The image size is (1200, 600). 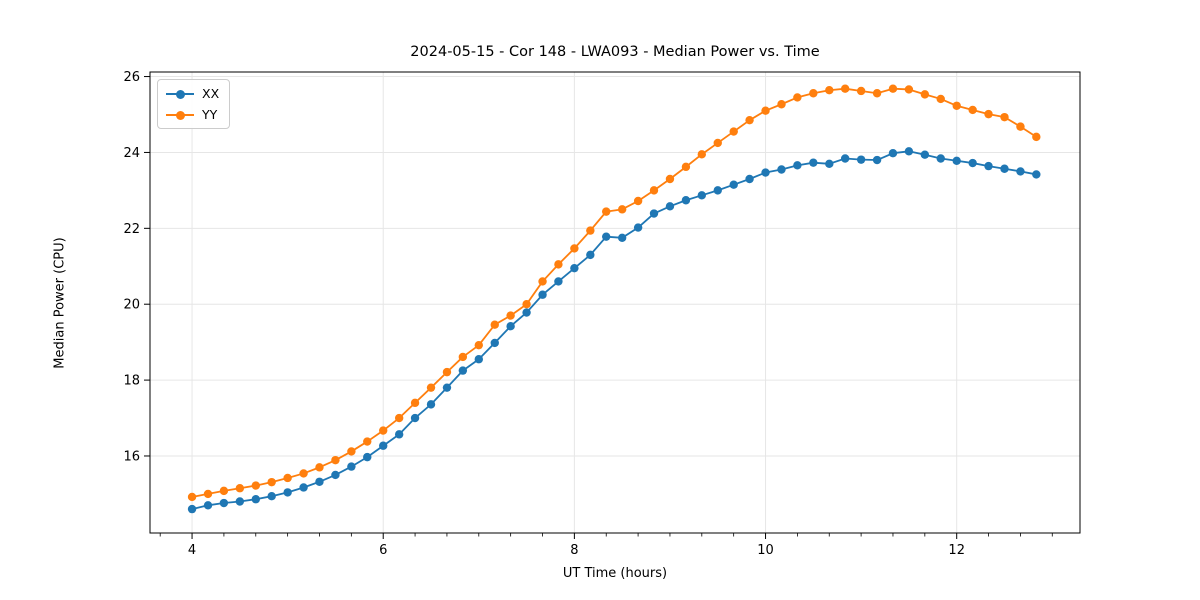 What do you see at coordinates (765, 550) in the screenshot?
I see `svg-text: 10` at bounding box center [765, 550].